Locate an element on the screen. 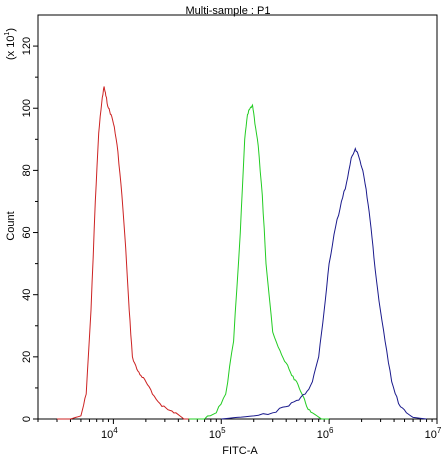 The image size is (448, 458). x-tick-label: 10⁴ is located at coordinates (109, 433).